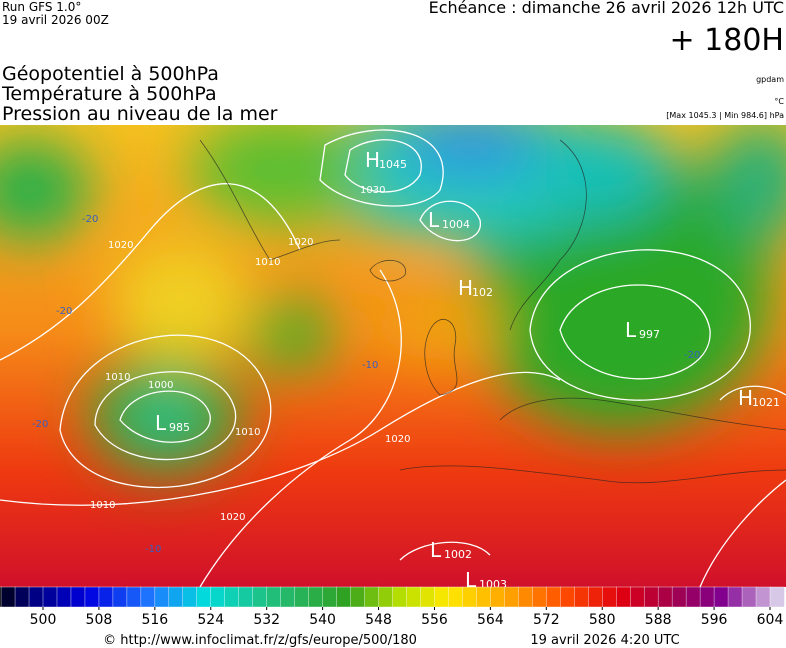 This screenshot has width=786, height=648. I want to click on run: Run GFS 1.0°, so click(41, 7).